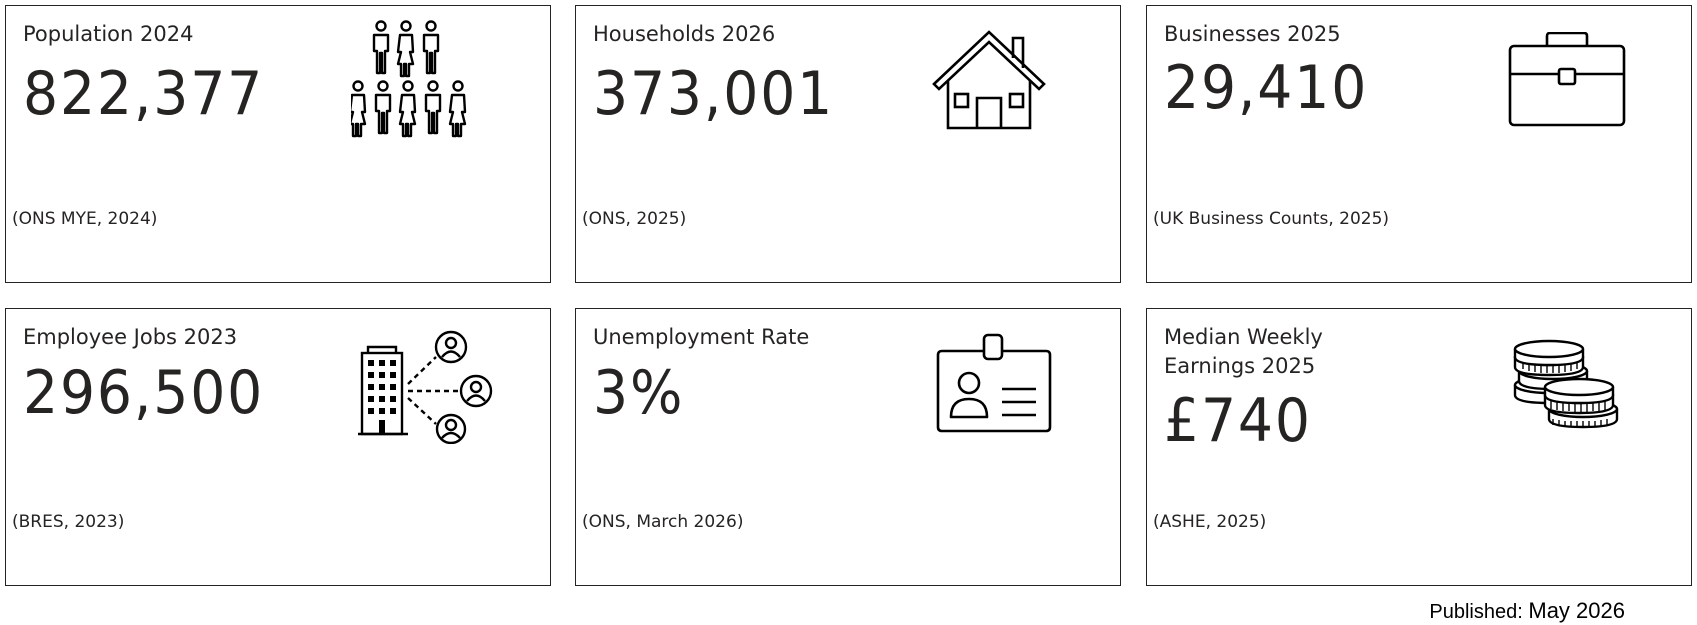 This screenshot has height=625, width=1697. Describe the element at coordinates (144, 94) in the screenshot. I see `card-value: 822,377` at that location.